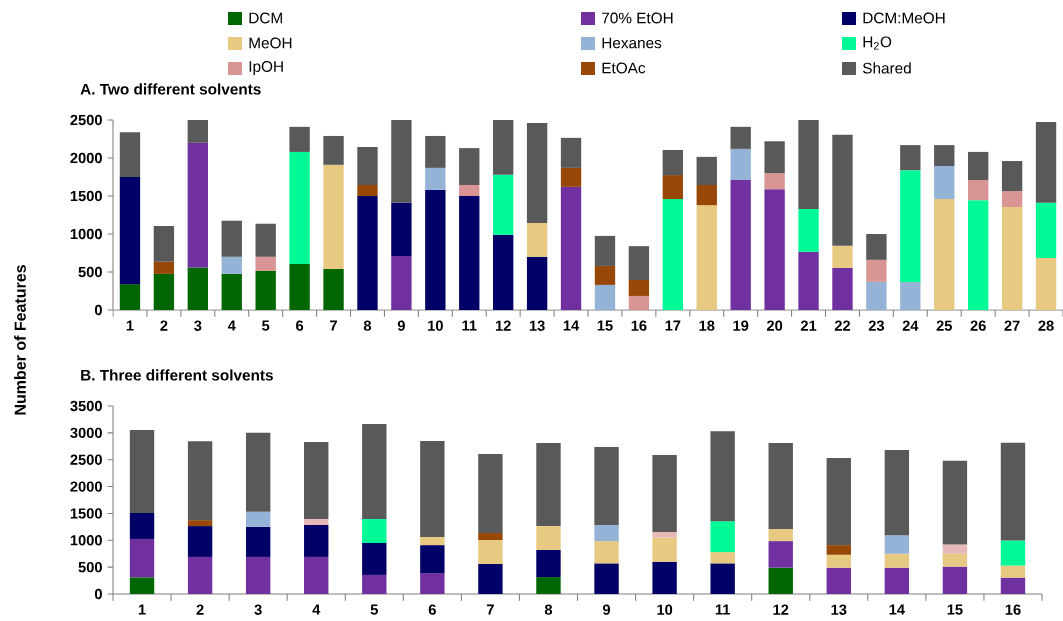 The image size is (1063, 621). What do you see at coordinates (86, 433) in the screenshot?
I see `y-tick-label: 3000` at bounding box center [86, 433].